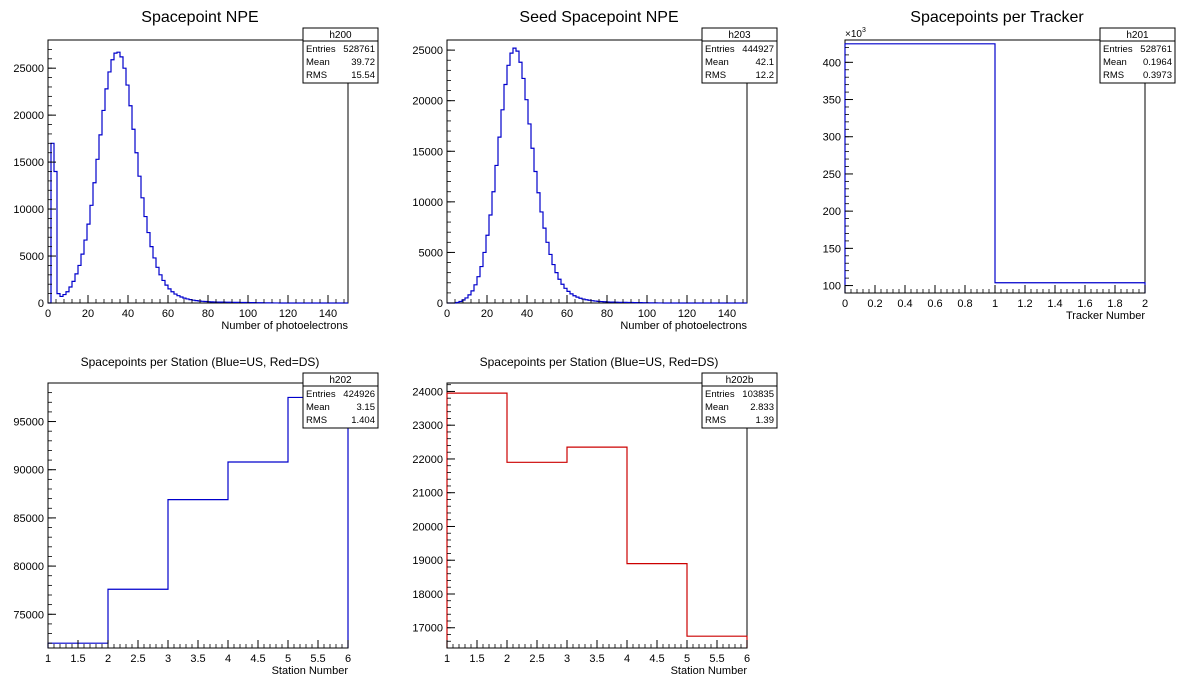 This screenshot has height=695, width=1196. Describe the element at coordinates (284, 326) in the screenshot. I see `x-axis-label: Number of photoelectrons` at that location.